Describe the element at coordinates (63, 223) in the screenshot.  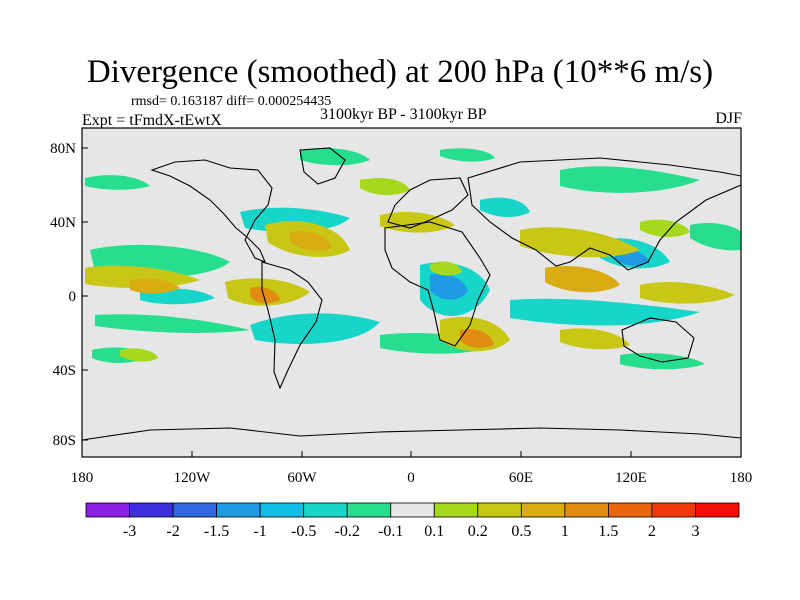
I see `lat-label: 40N` at that location.